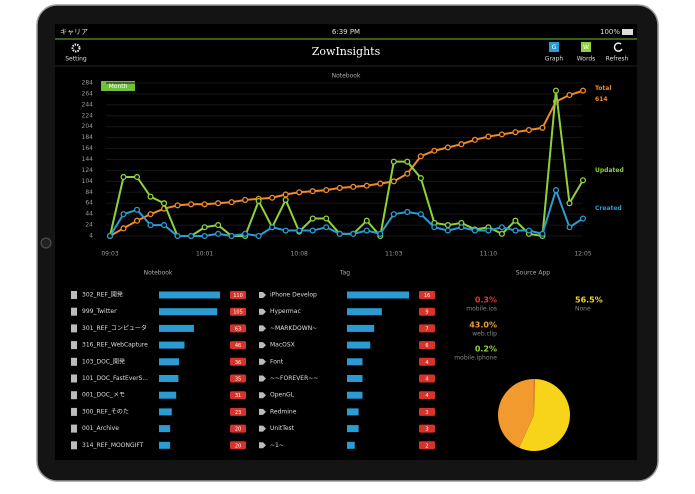 This screenshot has height=494, width=695. Describe the element at coordinates (88, 148) in the screenshot. I see `y-tick-label: 164` at that location.